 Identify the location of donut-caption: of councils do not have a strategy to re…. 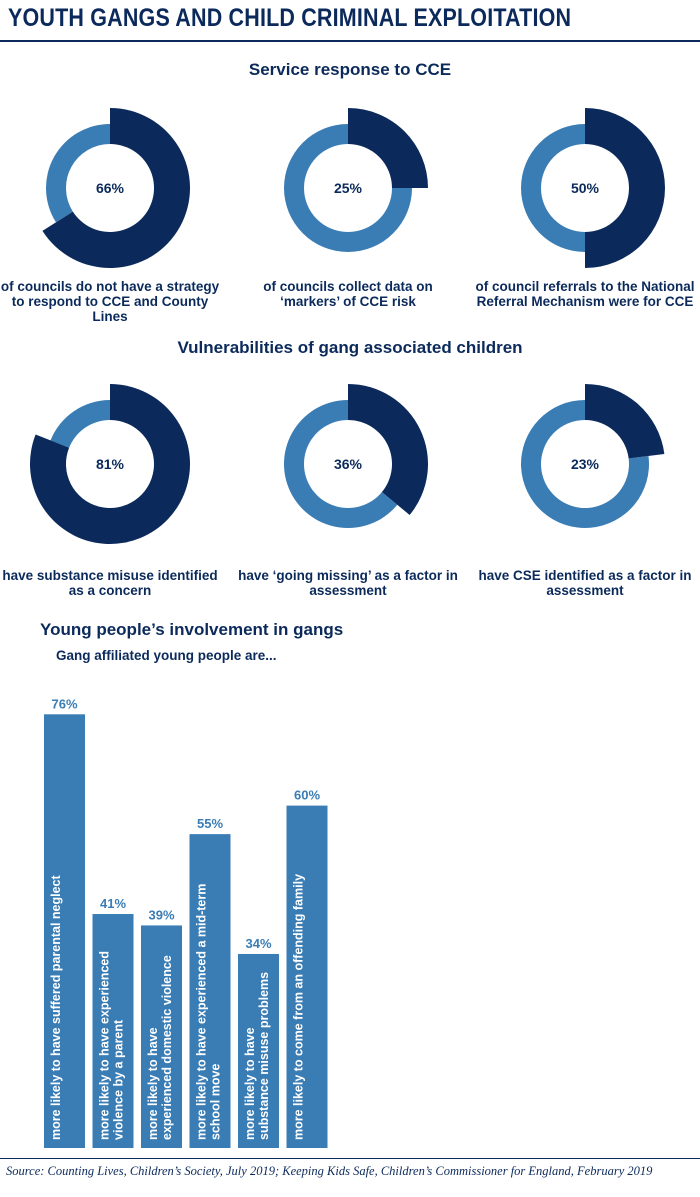
(110, 301).